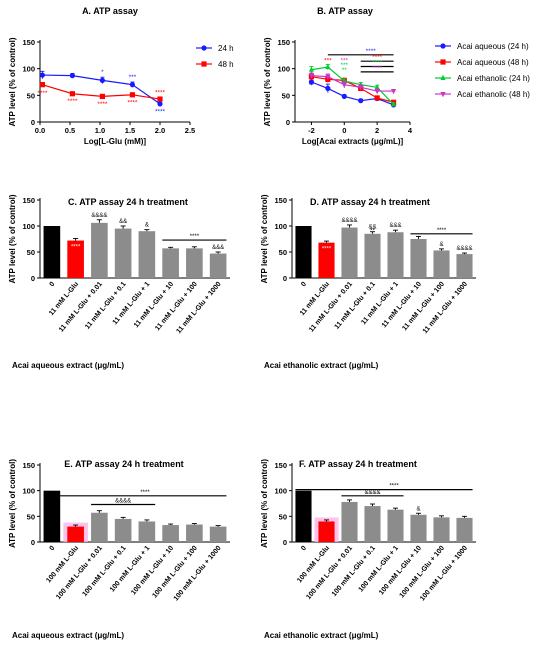 The image size is (550, 650). Describe the element at coordinates (493, 78) in the screenshot. I see `legend-label: Acai ethanolic (24 h)` at that location.